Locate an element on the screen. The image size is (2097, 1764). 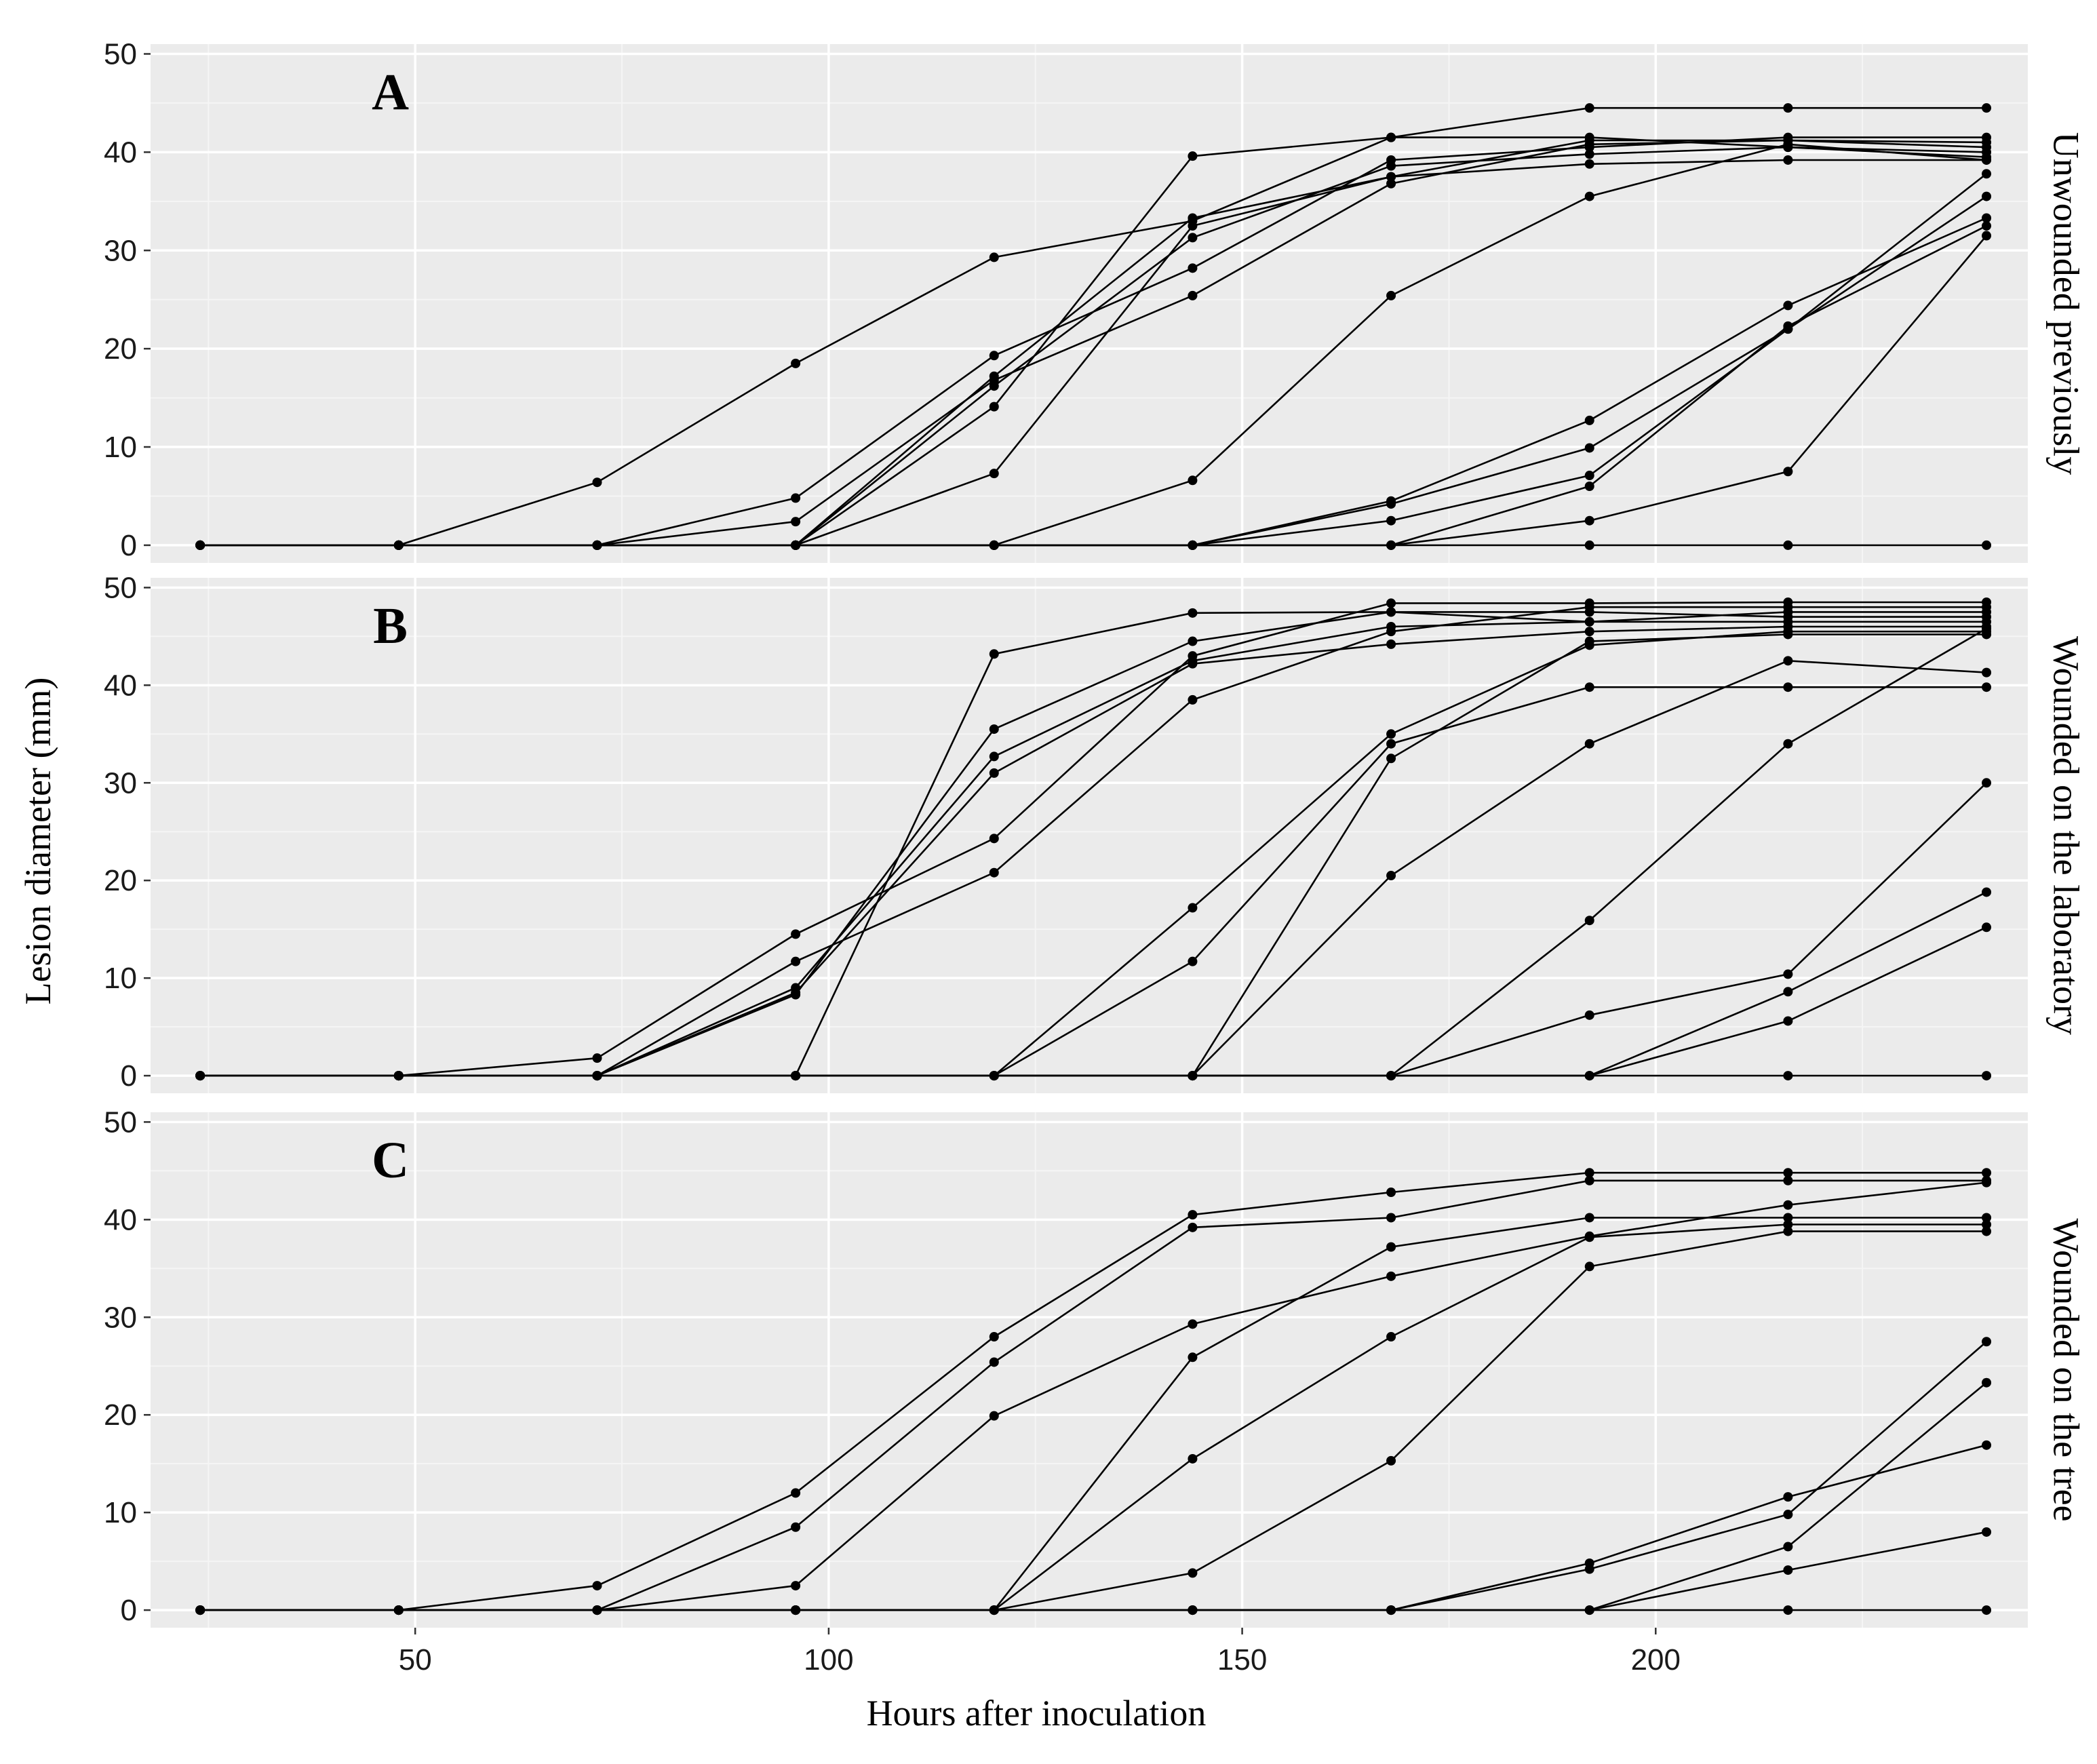
panel-letter-b: B is located at coordinates (390, 625).